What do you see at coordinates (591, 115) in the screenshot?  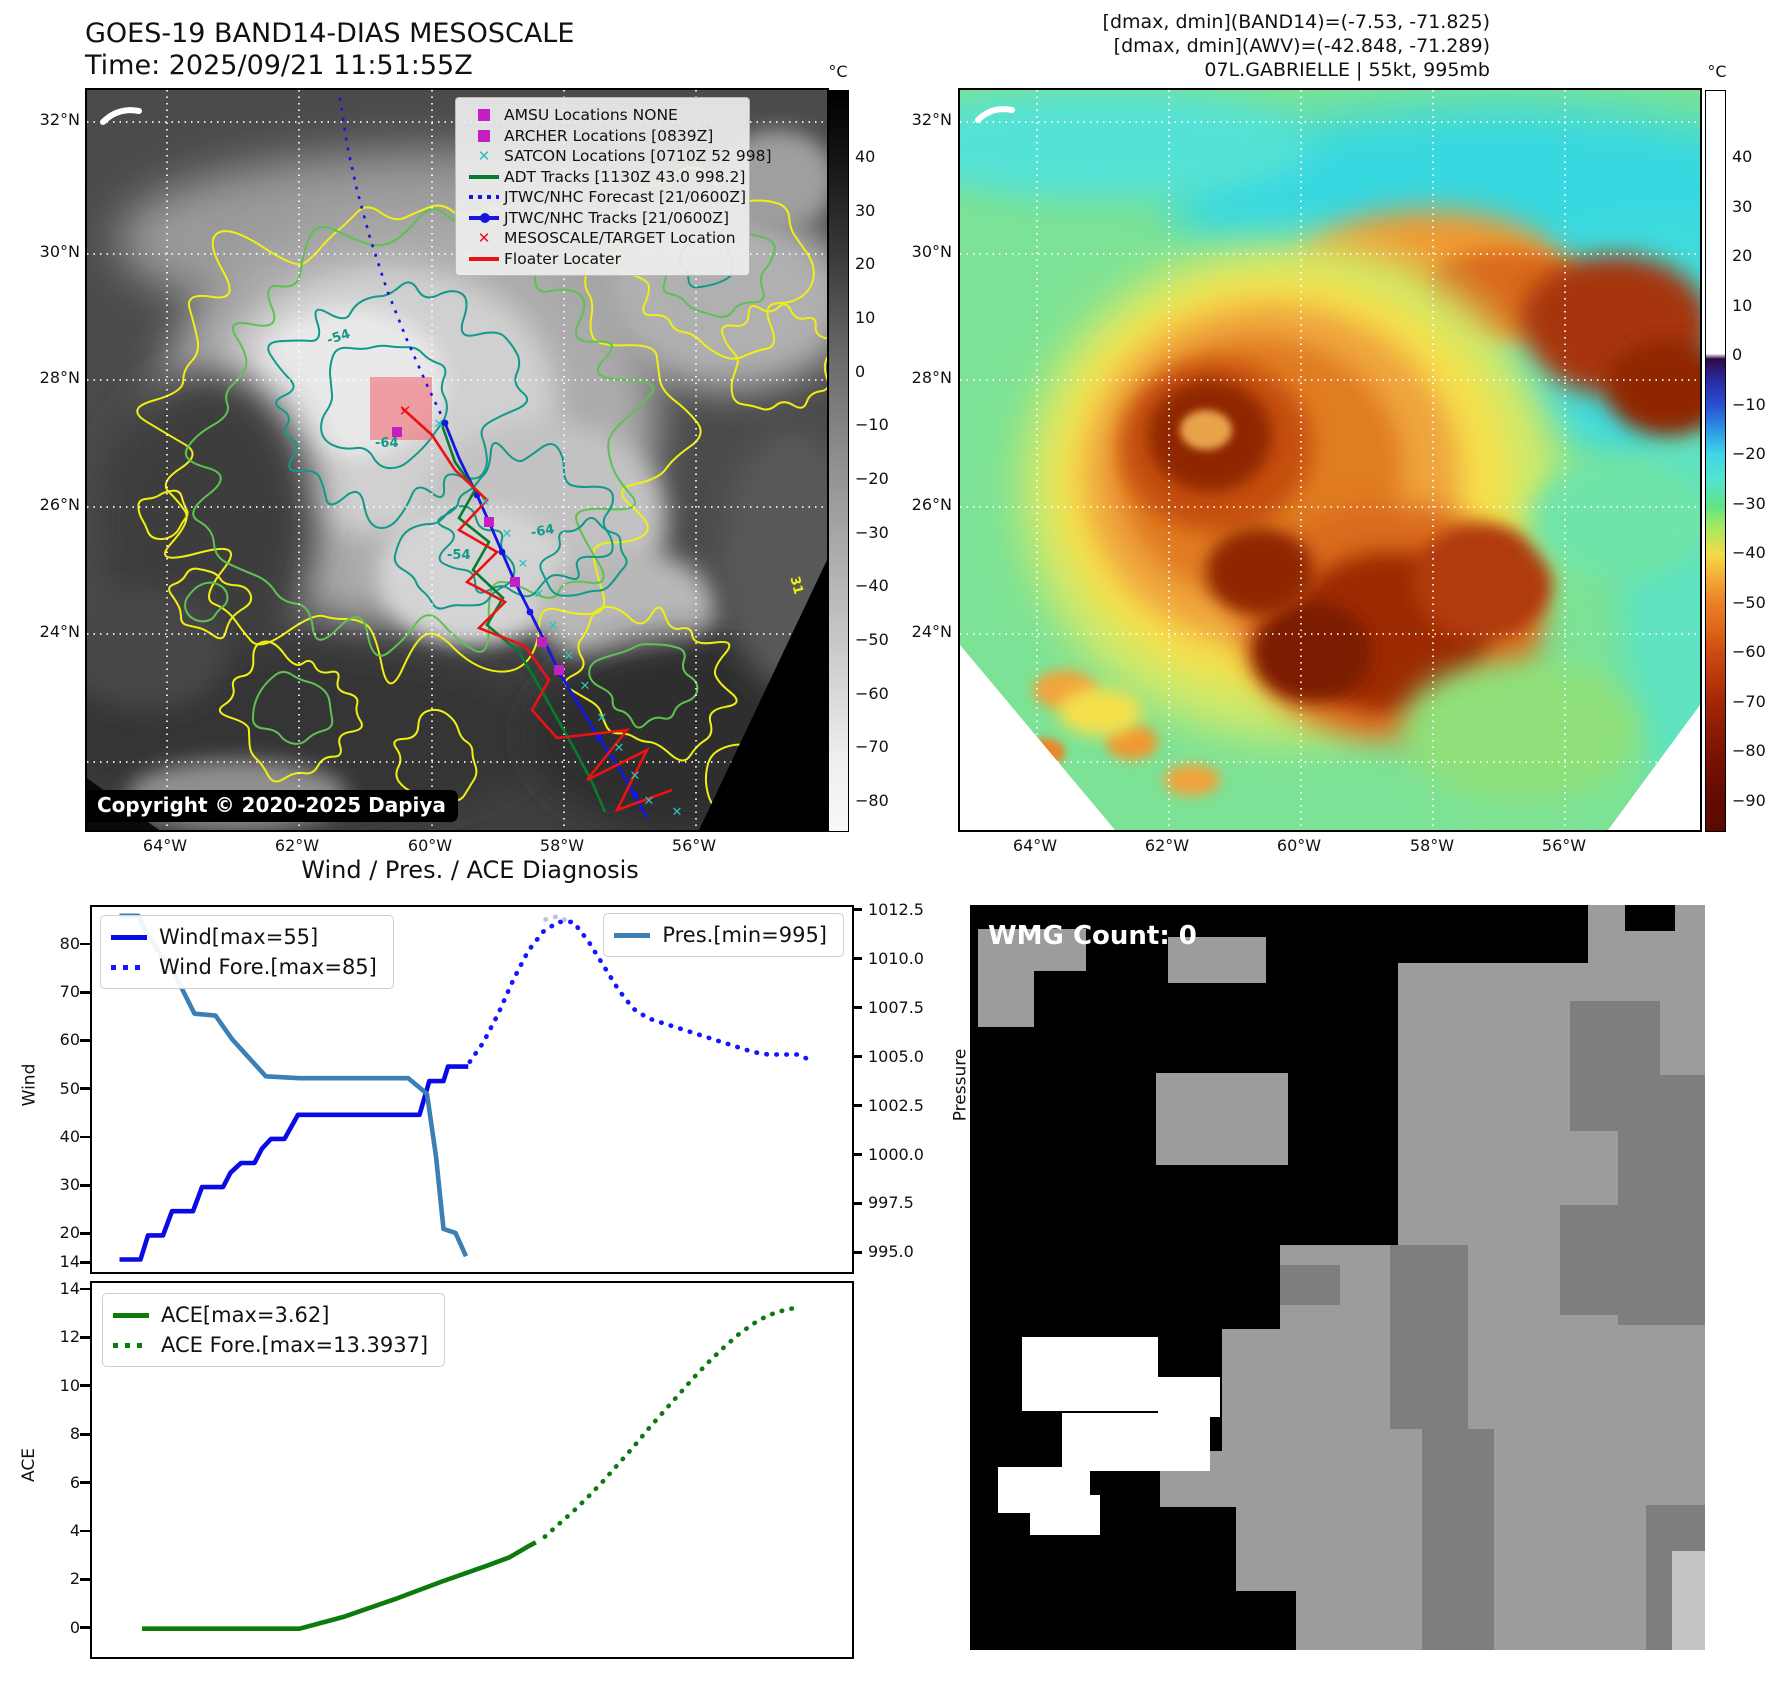 I see `legend-item-label: AMSU Locations NONE` at bounding box center [591, 115].